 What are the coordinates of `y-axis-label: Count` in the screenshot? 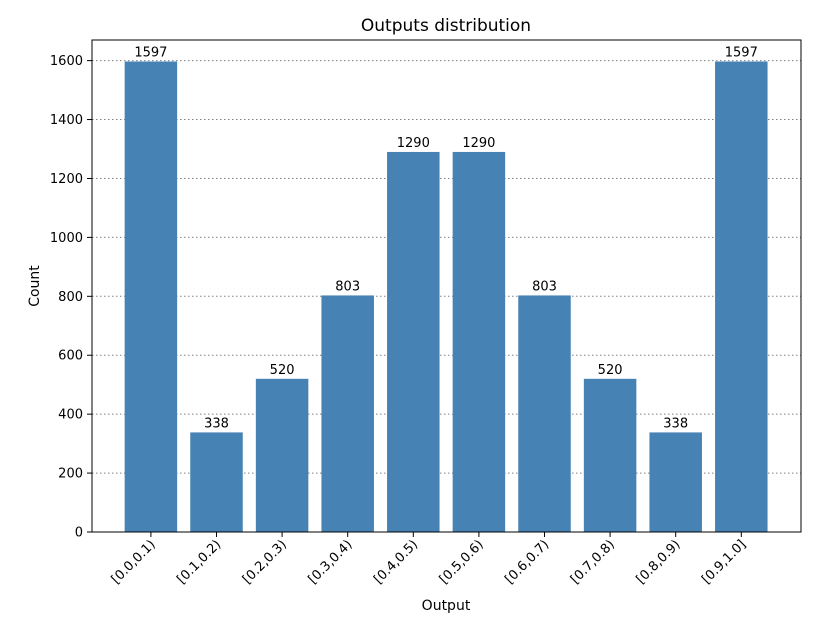 It's located at (35, 286).